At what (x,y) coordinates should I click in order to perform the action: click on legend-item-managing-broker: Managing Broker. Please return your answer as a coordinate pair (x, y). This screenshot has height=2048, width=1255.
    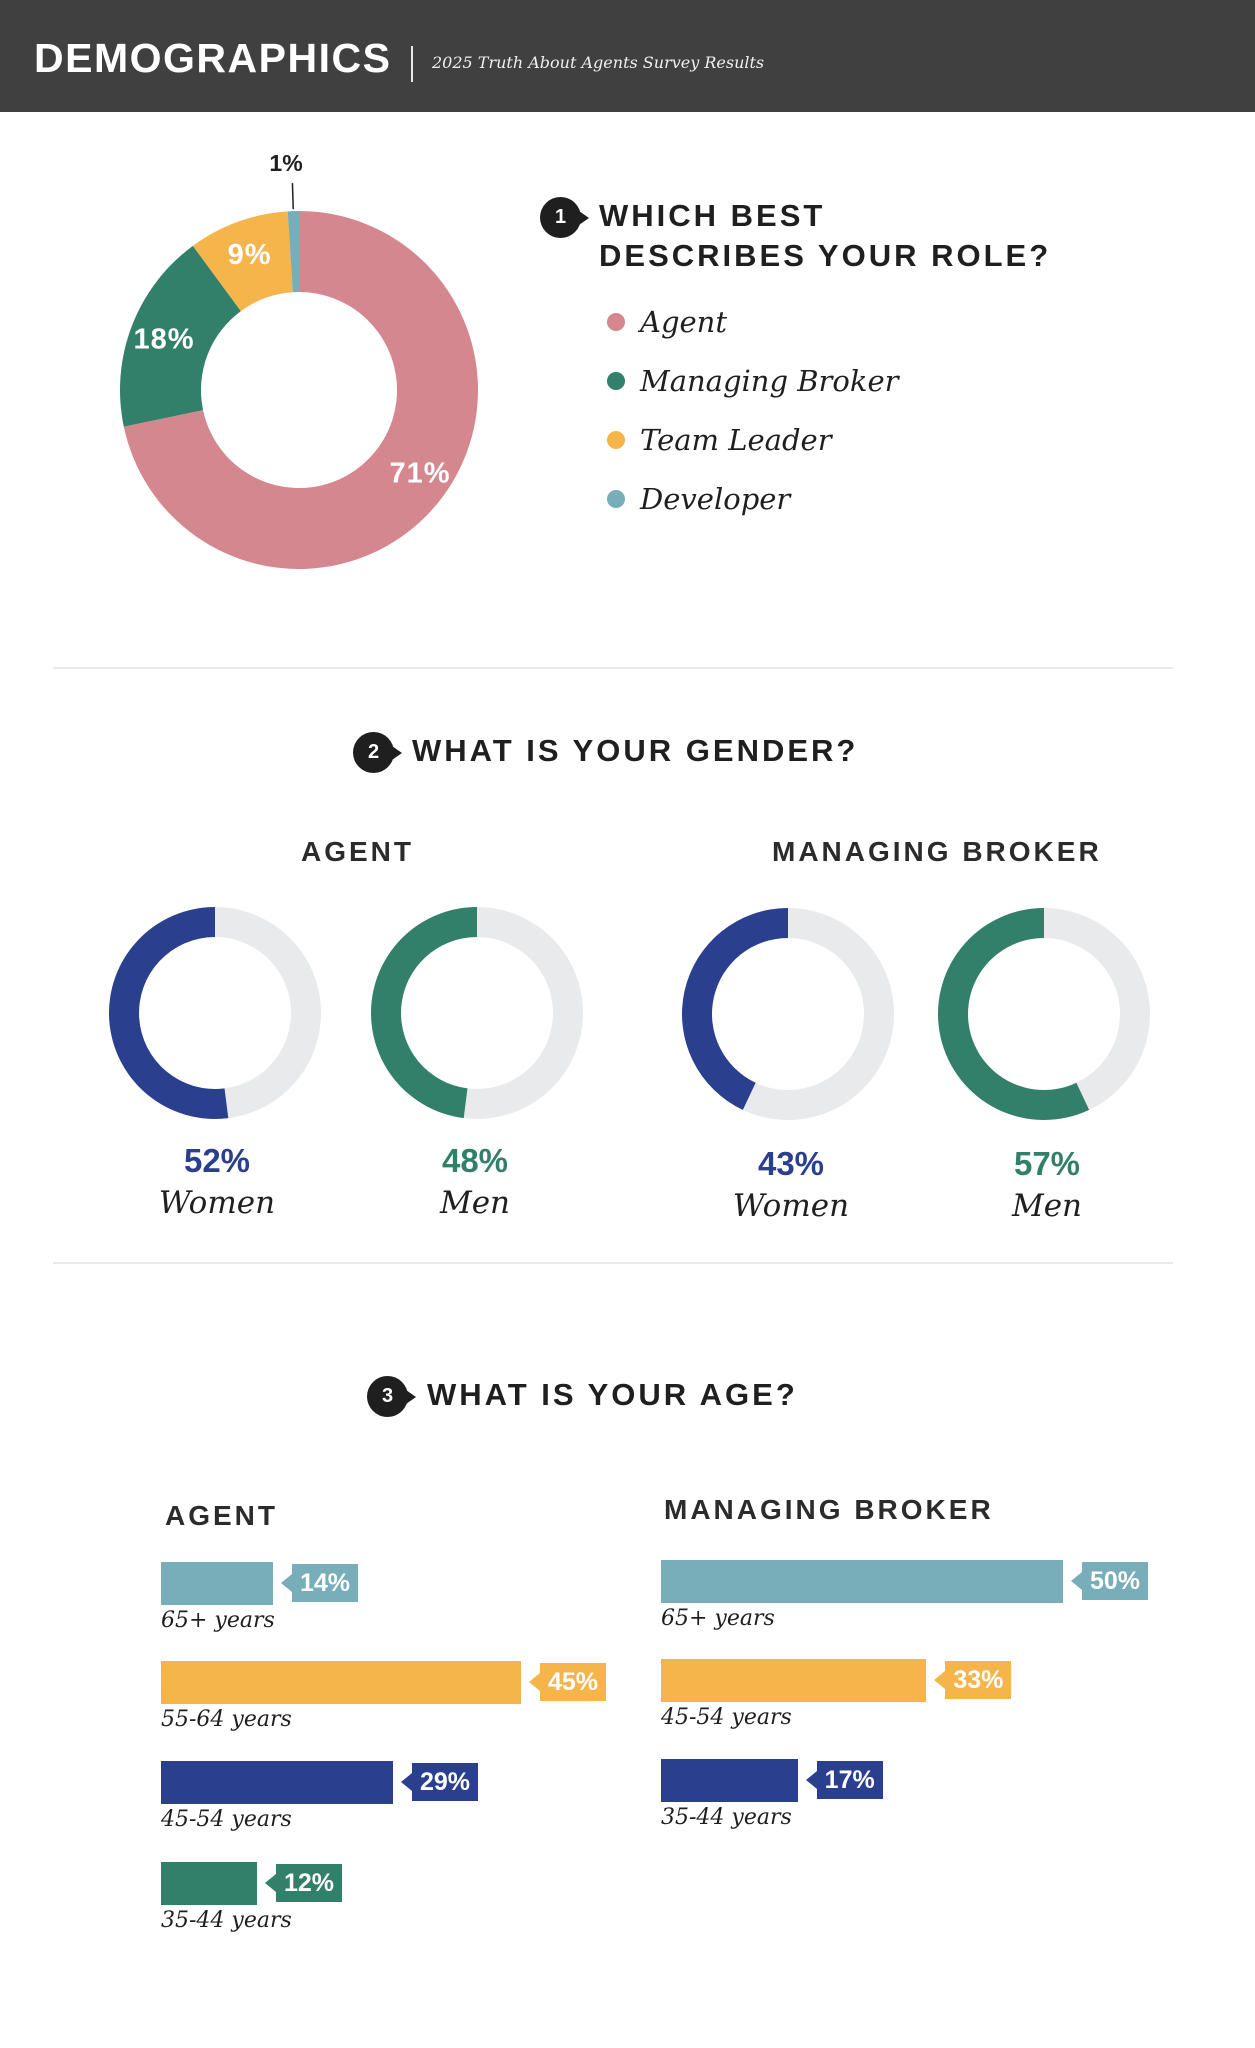
    Looking at the image, I should click on (831, 388).